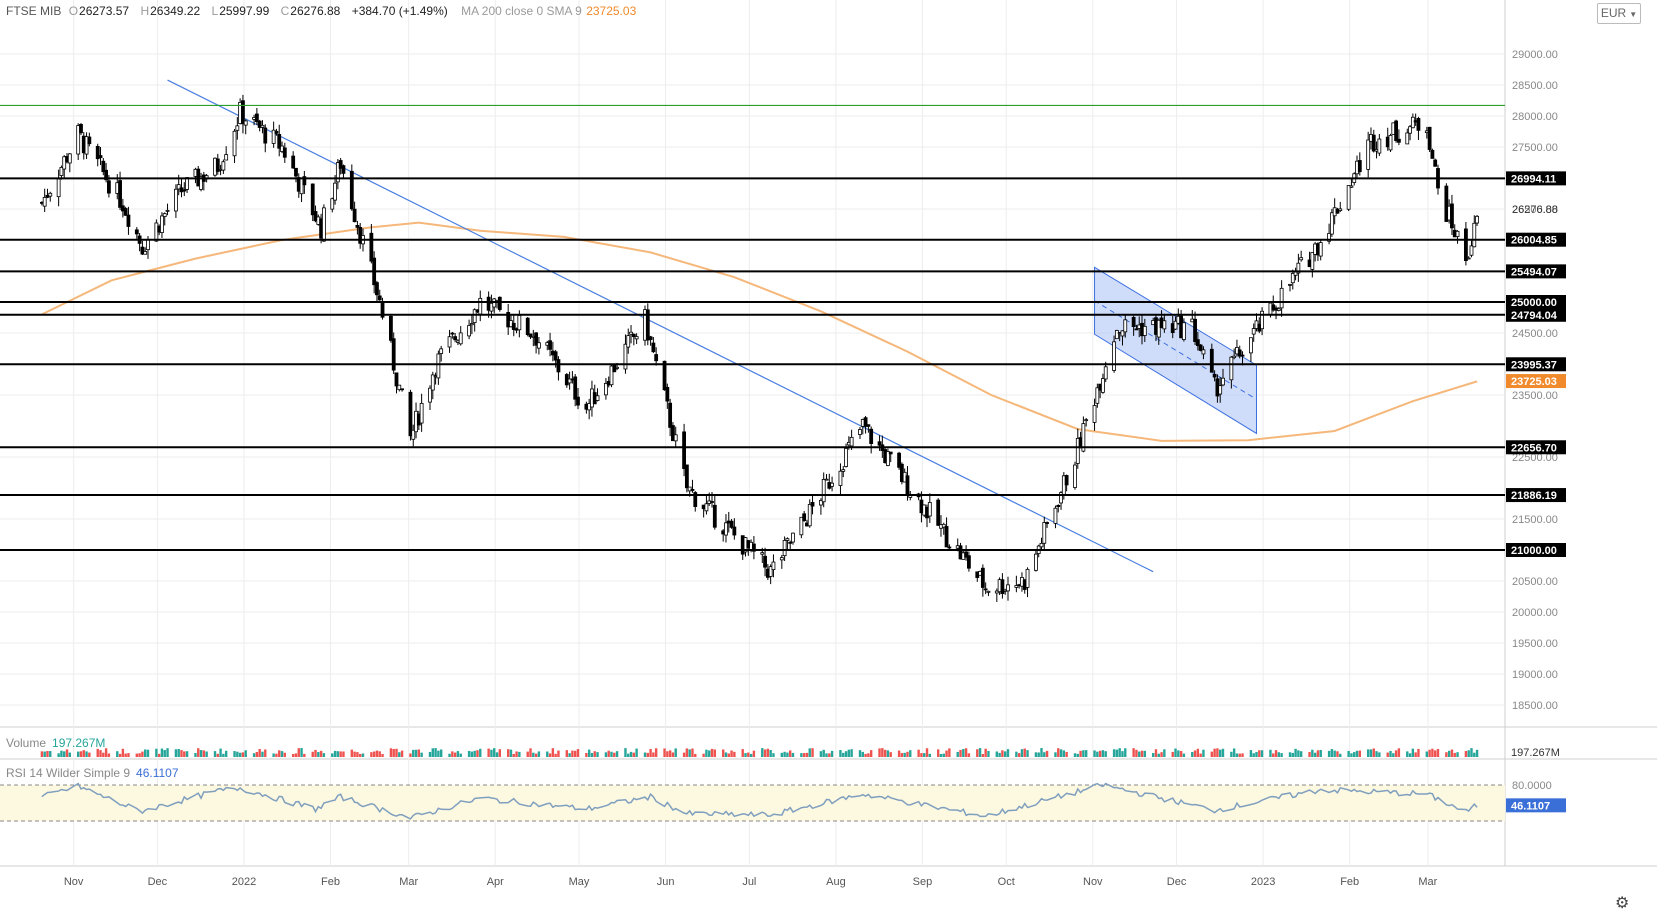  What do you see at coordinates (1622, 903) in the screenshot?
I see `gear-icon: ⚙` at bounding box center [1622, 903].